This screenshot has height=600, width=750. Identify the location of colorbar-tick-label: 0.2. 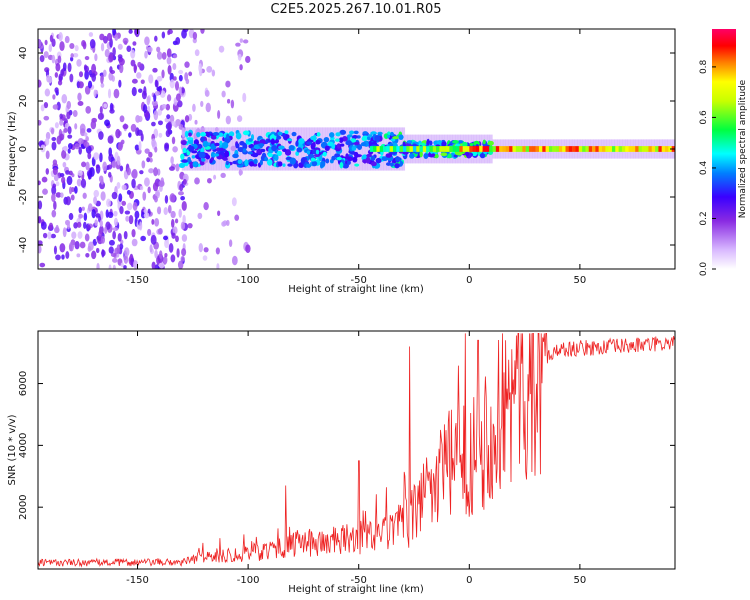
(704, 218).